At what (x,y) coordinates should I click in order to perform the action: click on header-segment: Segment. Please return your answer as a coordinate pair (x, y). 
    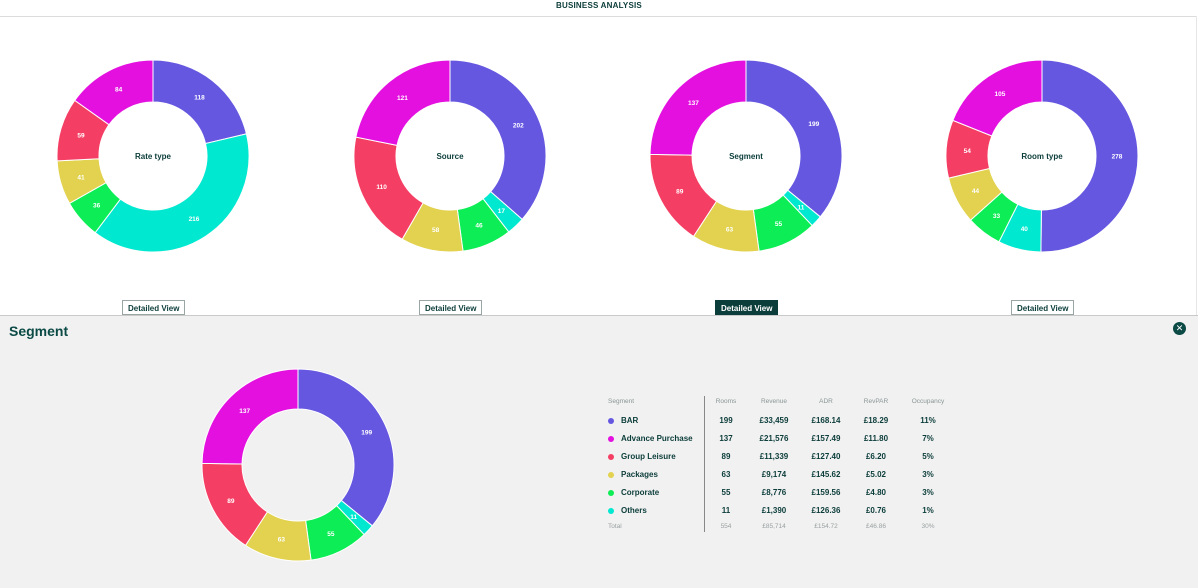
    Looking at the image, I should click on (621, 401).